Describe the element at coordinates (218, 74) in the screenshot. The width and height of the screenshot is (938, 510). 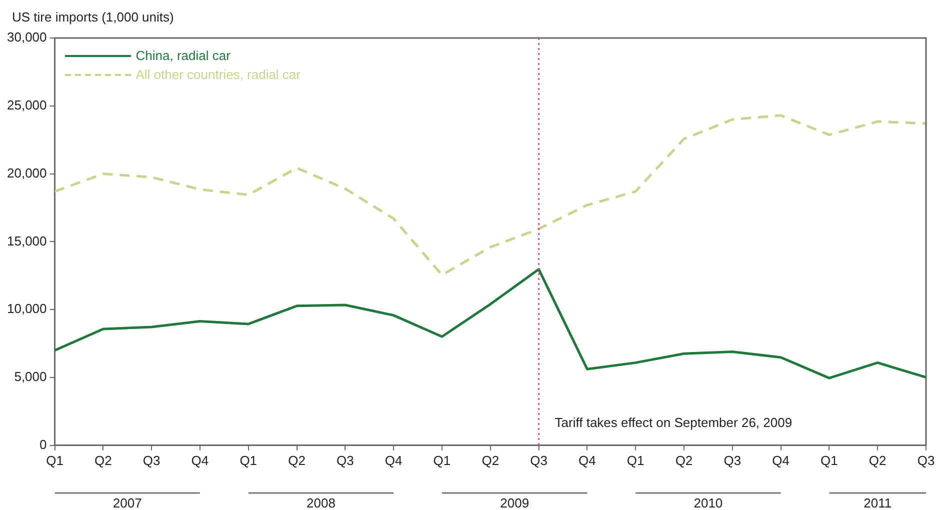
I see `text: All other countries, radial car` at that location.